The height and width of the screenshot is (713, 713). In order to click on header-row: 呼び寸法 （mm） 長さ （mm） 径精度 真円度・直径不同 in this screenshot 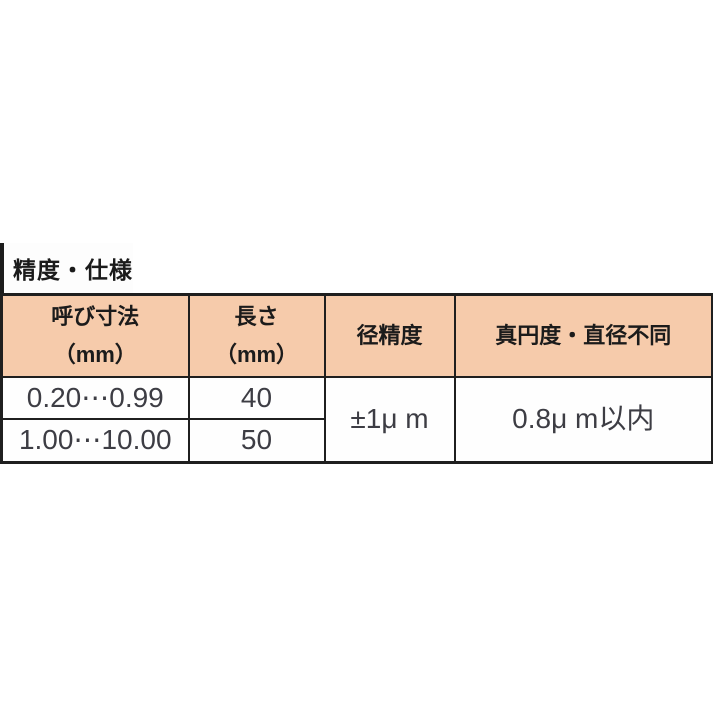, I will do `click(356, 335)`.